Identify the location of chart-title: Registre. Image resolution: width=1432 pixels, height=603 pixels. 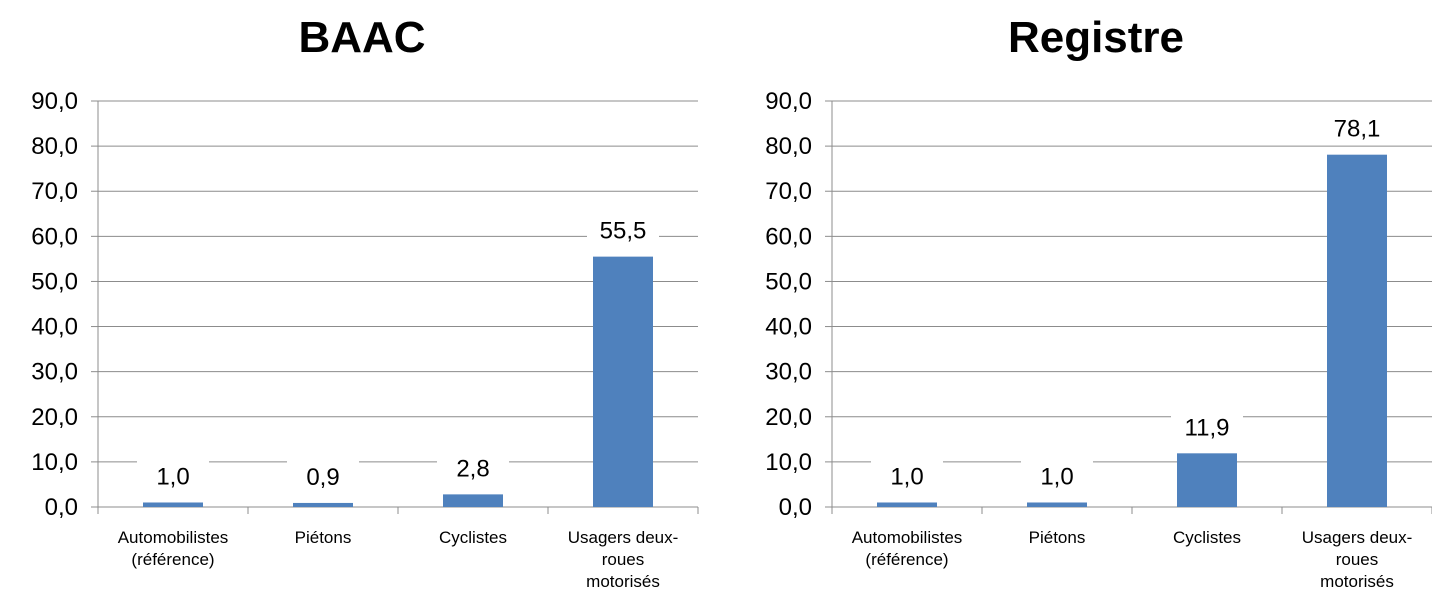
(1096, 37).